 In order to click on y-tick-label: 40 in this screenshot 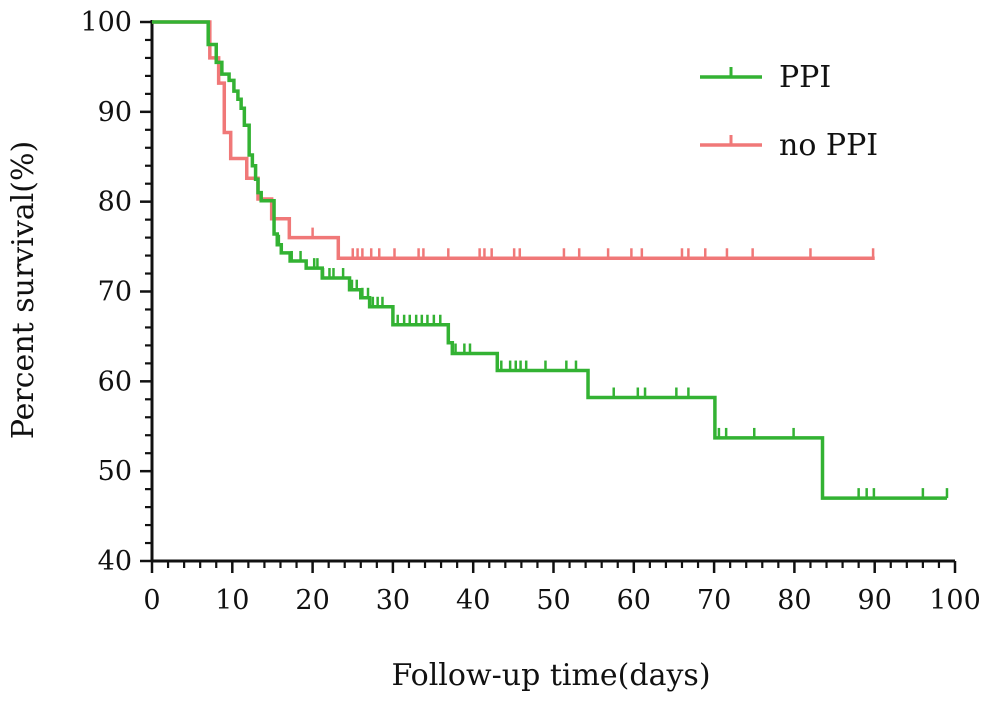, I will do `click(115, 561)`.